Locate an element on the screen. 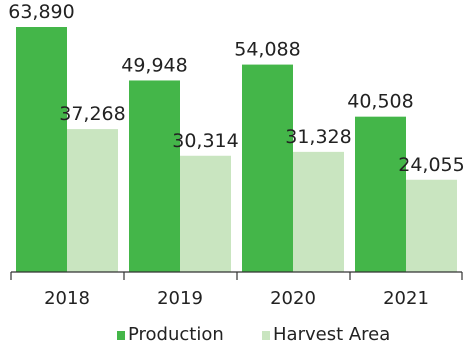  x-tick-label-2018: 2018 is located at coordinates (67, 298).